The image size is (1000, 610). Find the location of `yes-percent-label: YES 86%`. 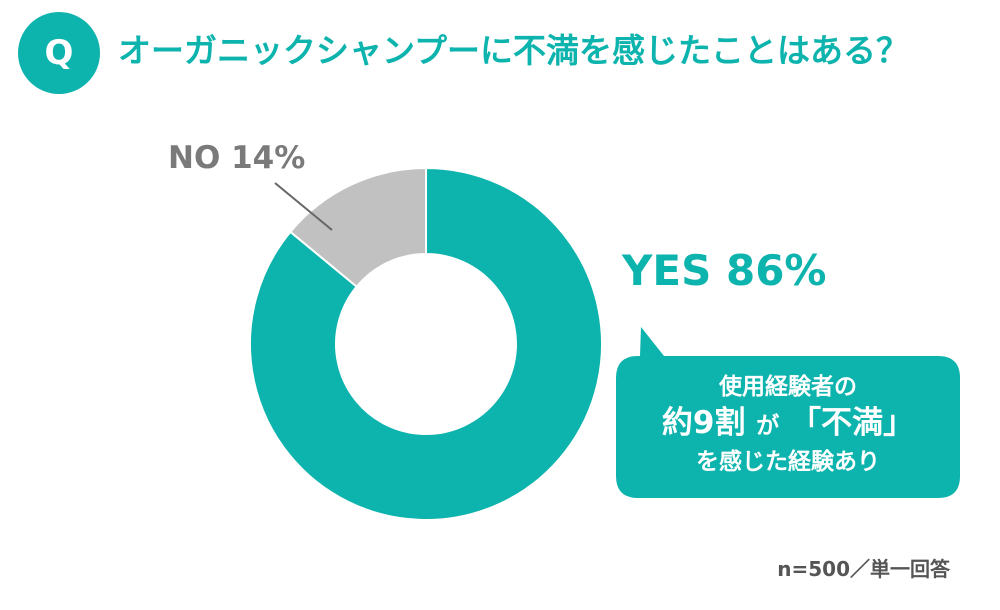

yes-percent-label: YES 86% is located at coordinates (724, 270).